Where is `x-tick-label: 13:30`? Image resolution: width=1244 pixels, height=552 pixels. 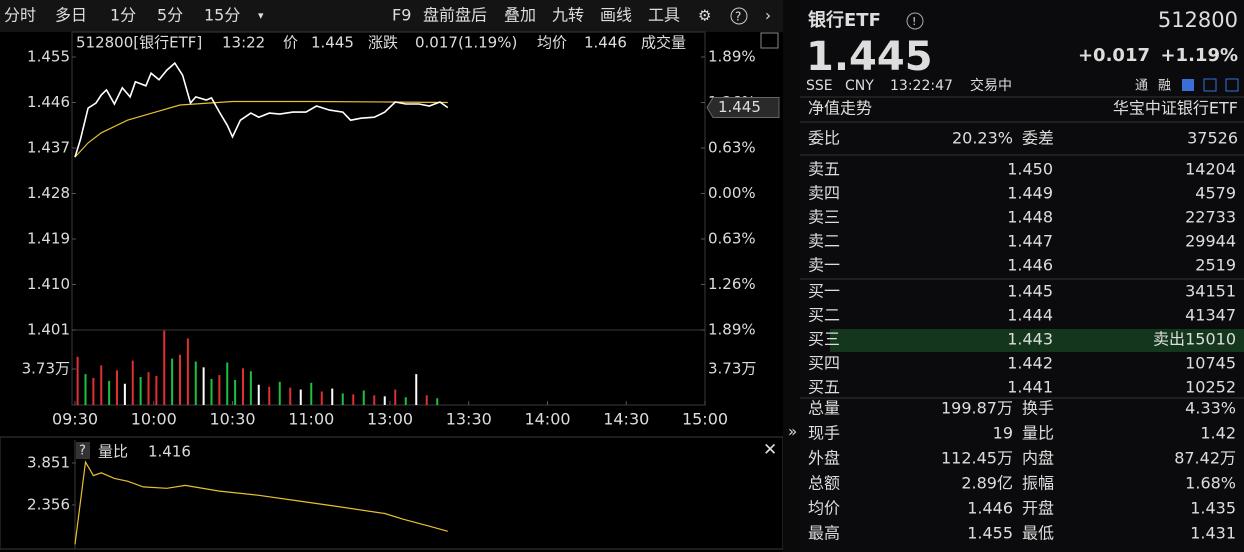
x-tick-label: 13:30 is located at coordinates (469, 419).